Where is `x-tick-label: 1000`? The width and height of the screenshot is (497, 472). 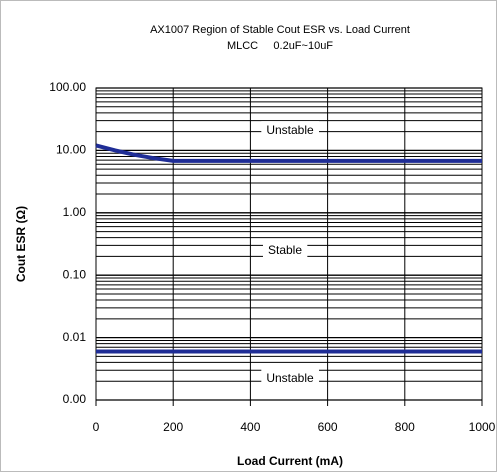
x-tick-label: 1000 is located at coordinates (482, 427).